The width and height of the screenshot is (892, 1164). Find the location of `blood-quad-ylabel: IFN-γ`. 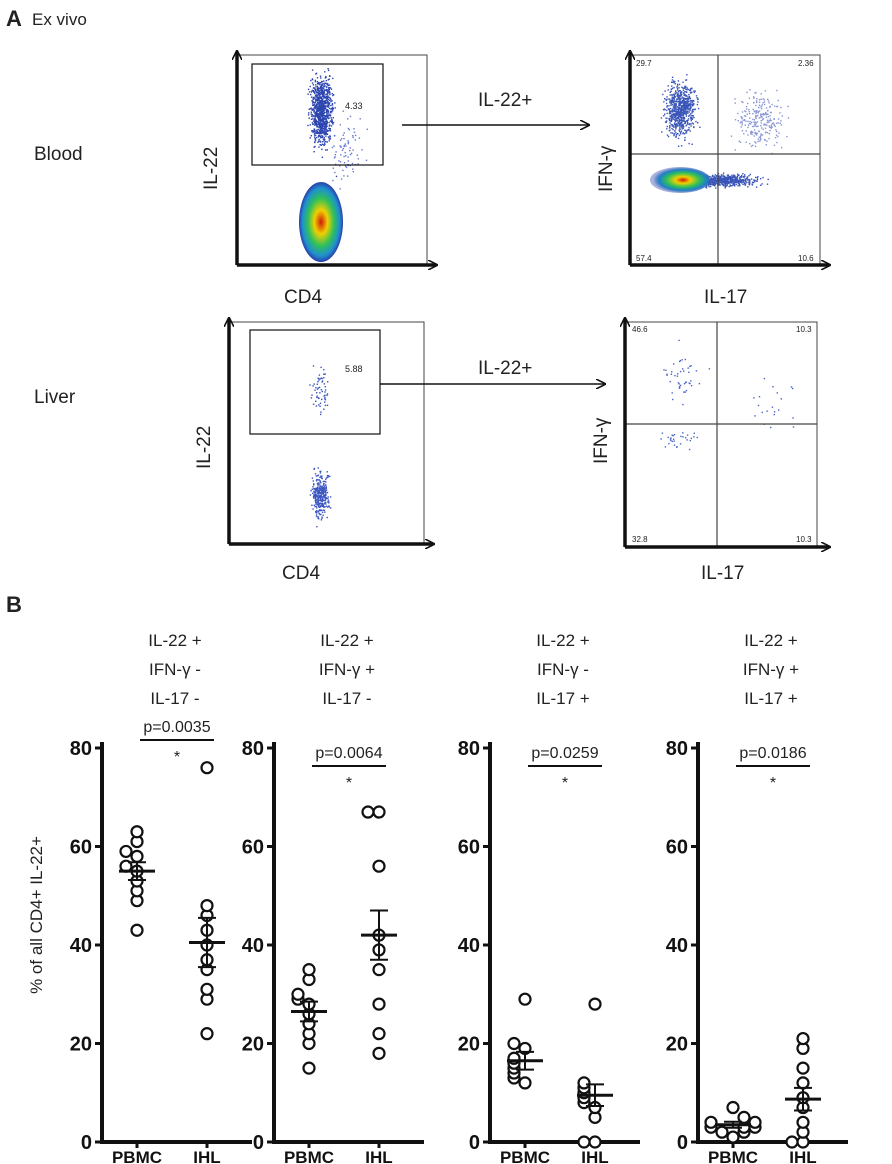

blood-quad-ylabel: IFN-γ is located at coordinates (606, 168).